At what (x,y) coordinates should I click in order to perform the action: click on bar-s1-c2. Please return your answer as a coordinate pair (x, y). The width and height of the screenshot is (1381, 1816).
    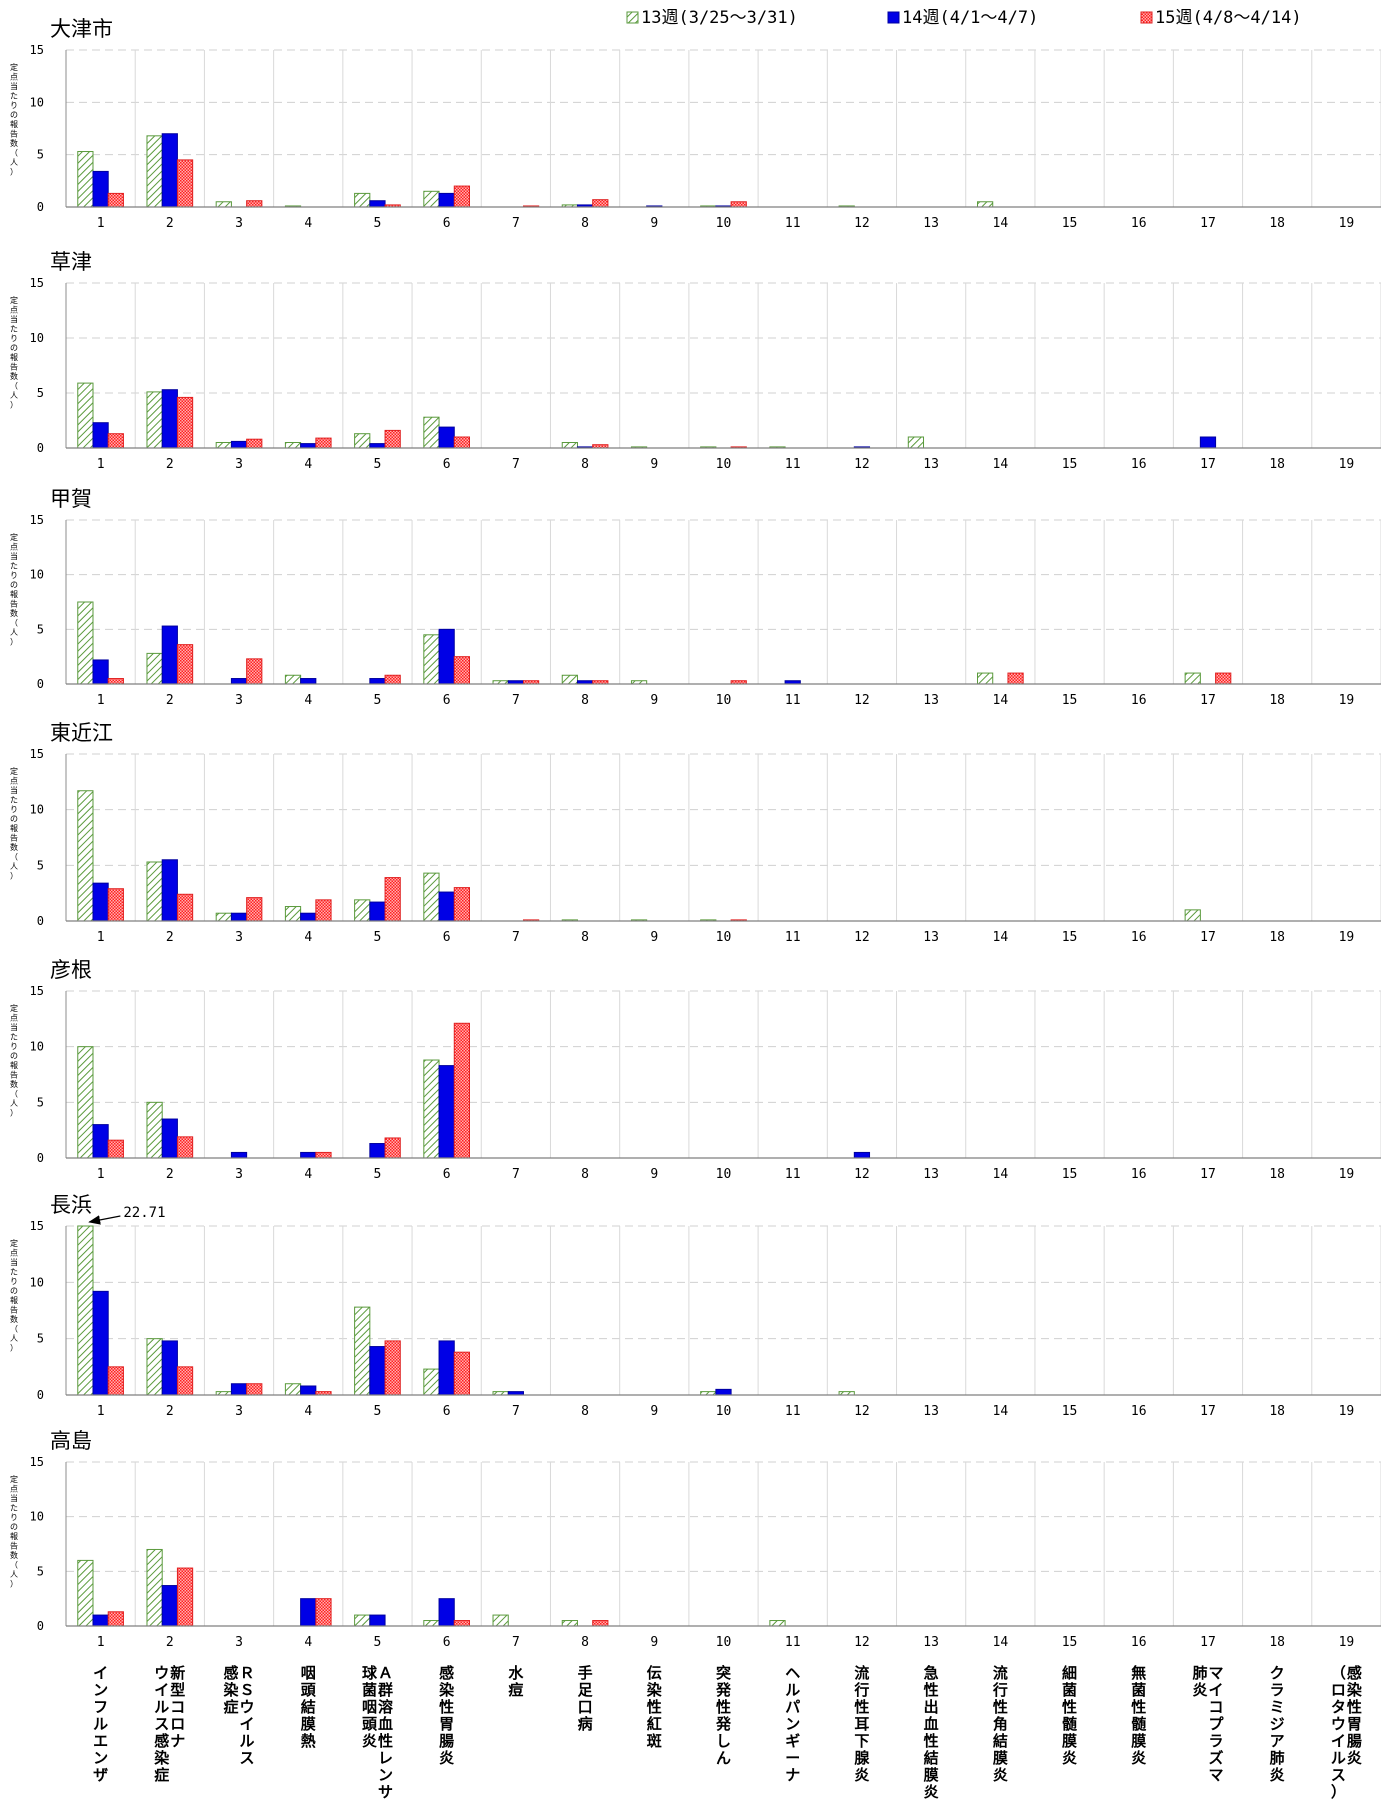
    Looking at the image, I should click on (154, 668).